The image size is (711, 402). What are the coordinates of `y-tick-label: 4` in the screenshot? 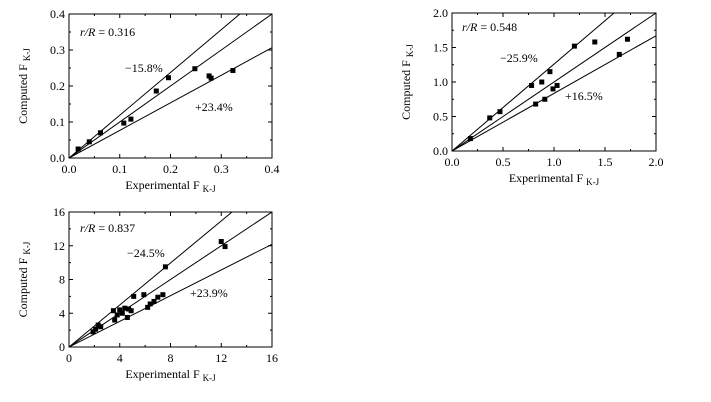 It's located at (62, 313).